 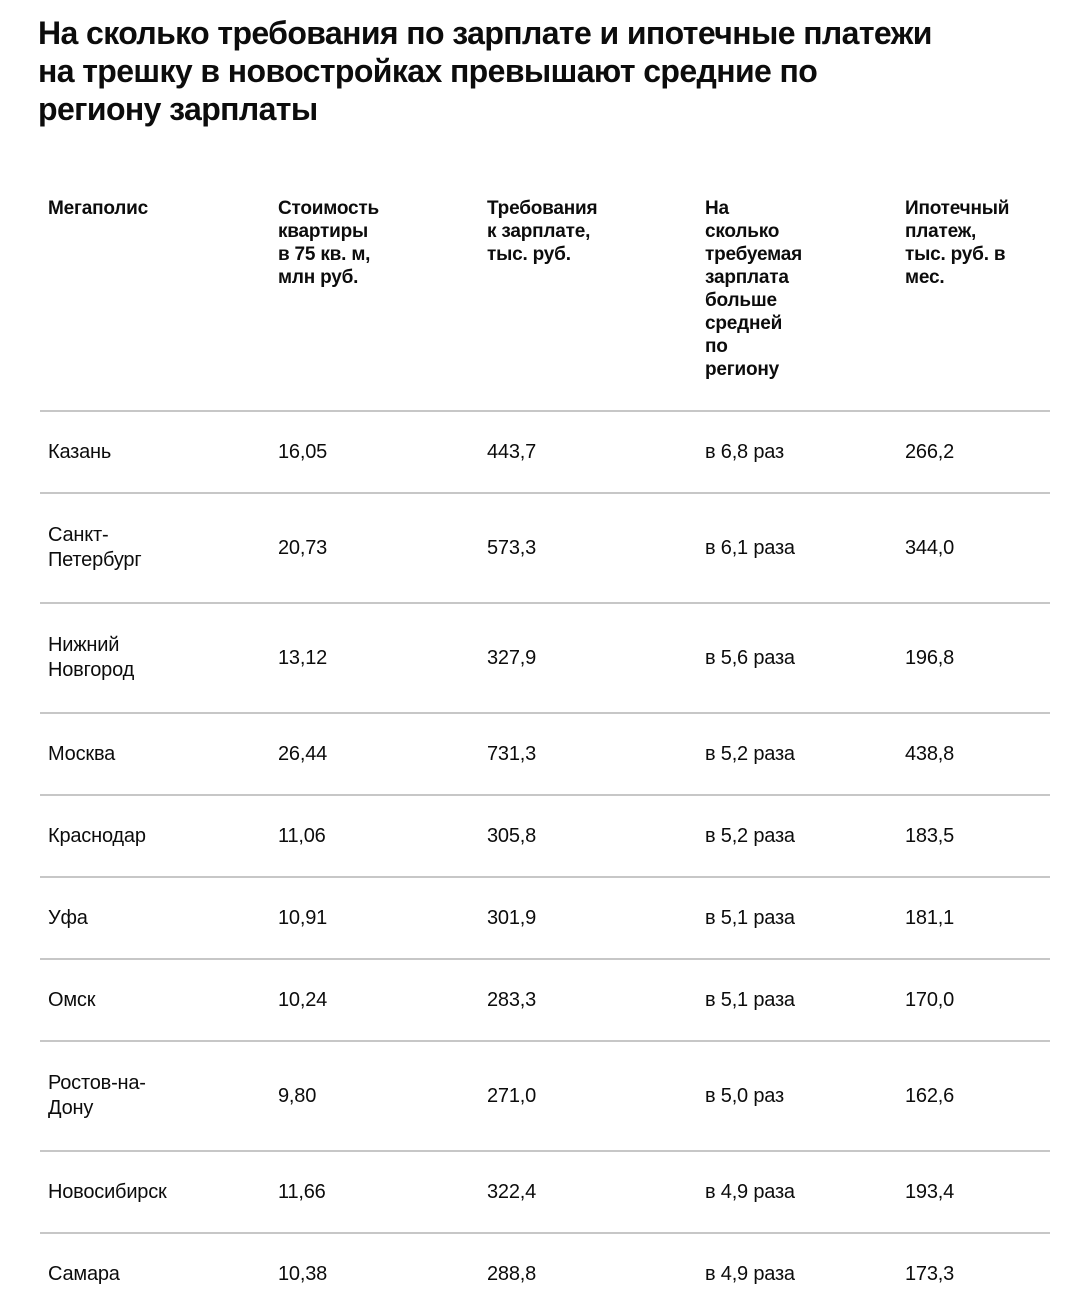 What do you see at coordinates (512, 1095) in the screenshot?
I see `salary-cell: 271,0` at bounding box center [512, 1095].